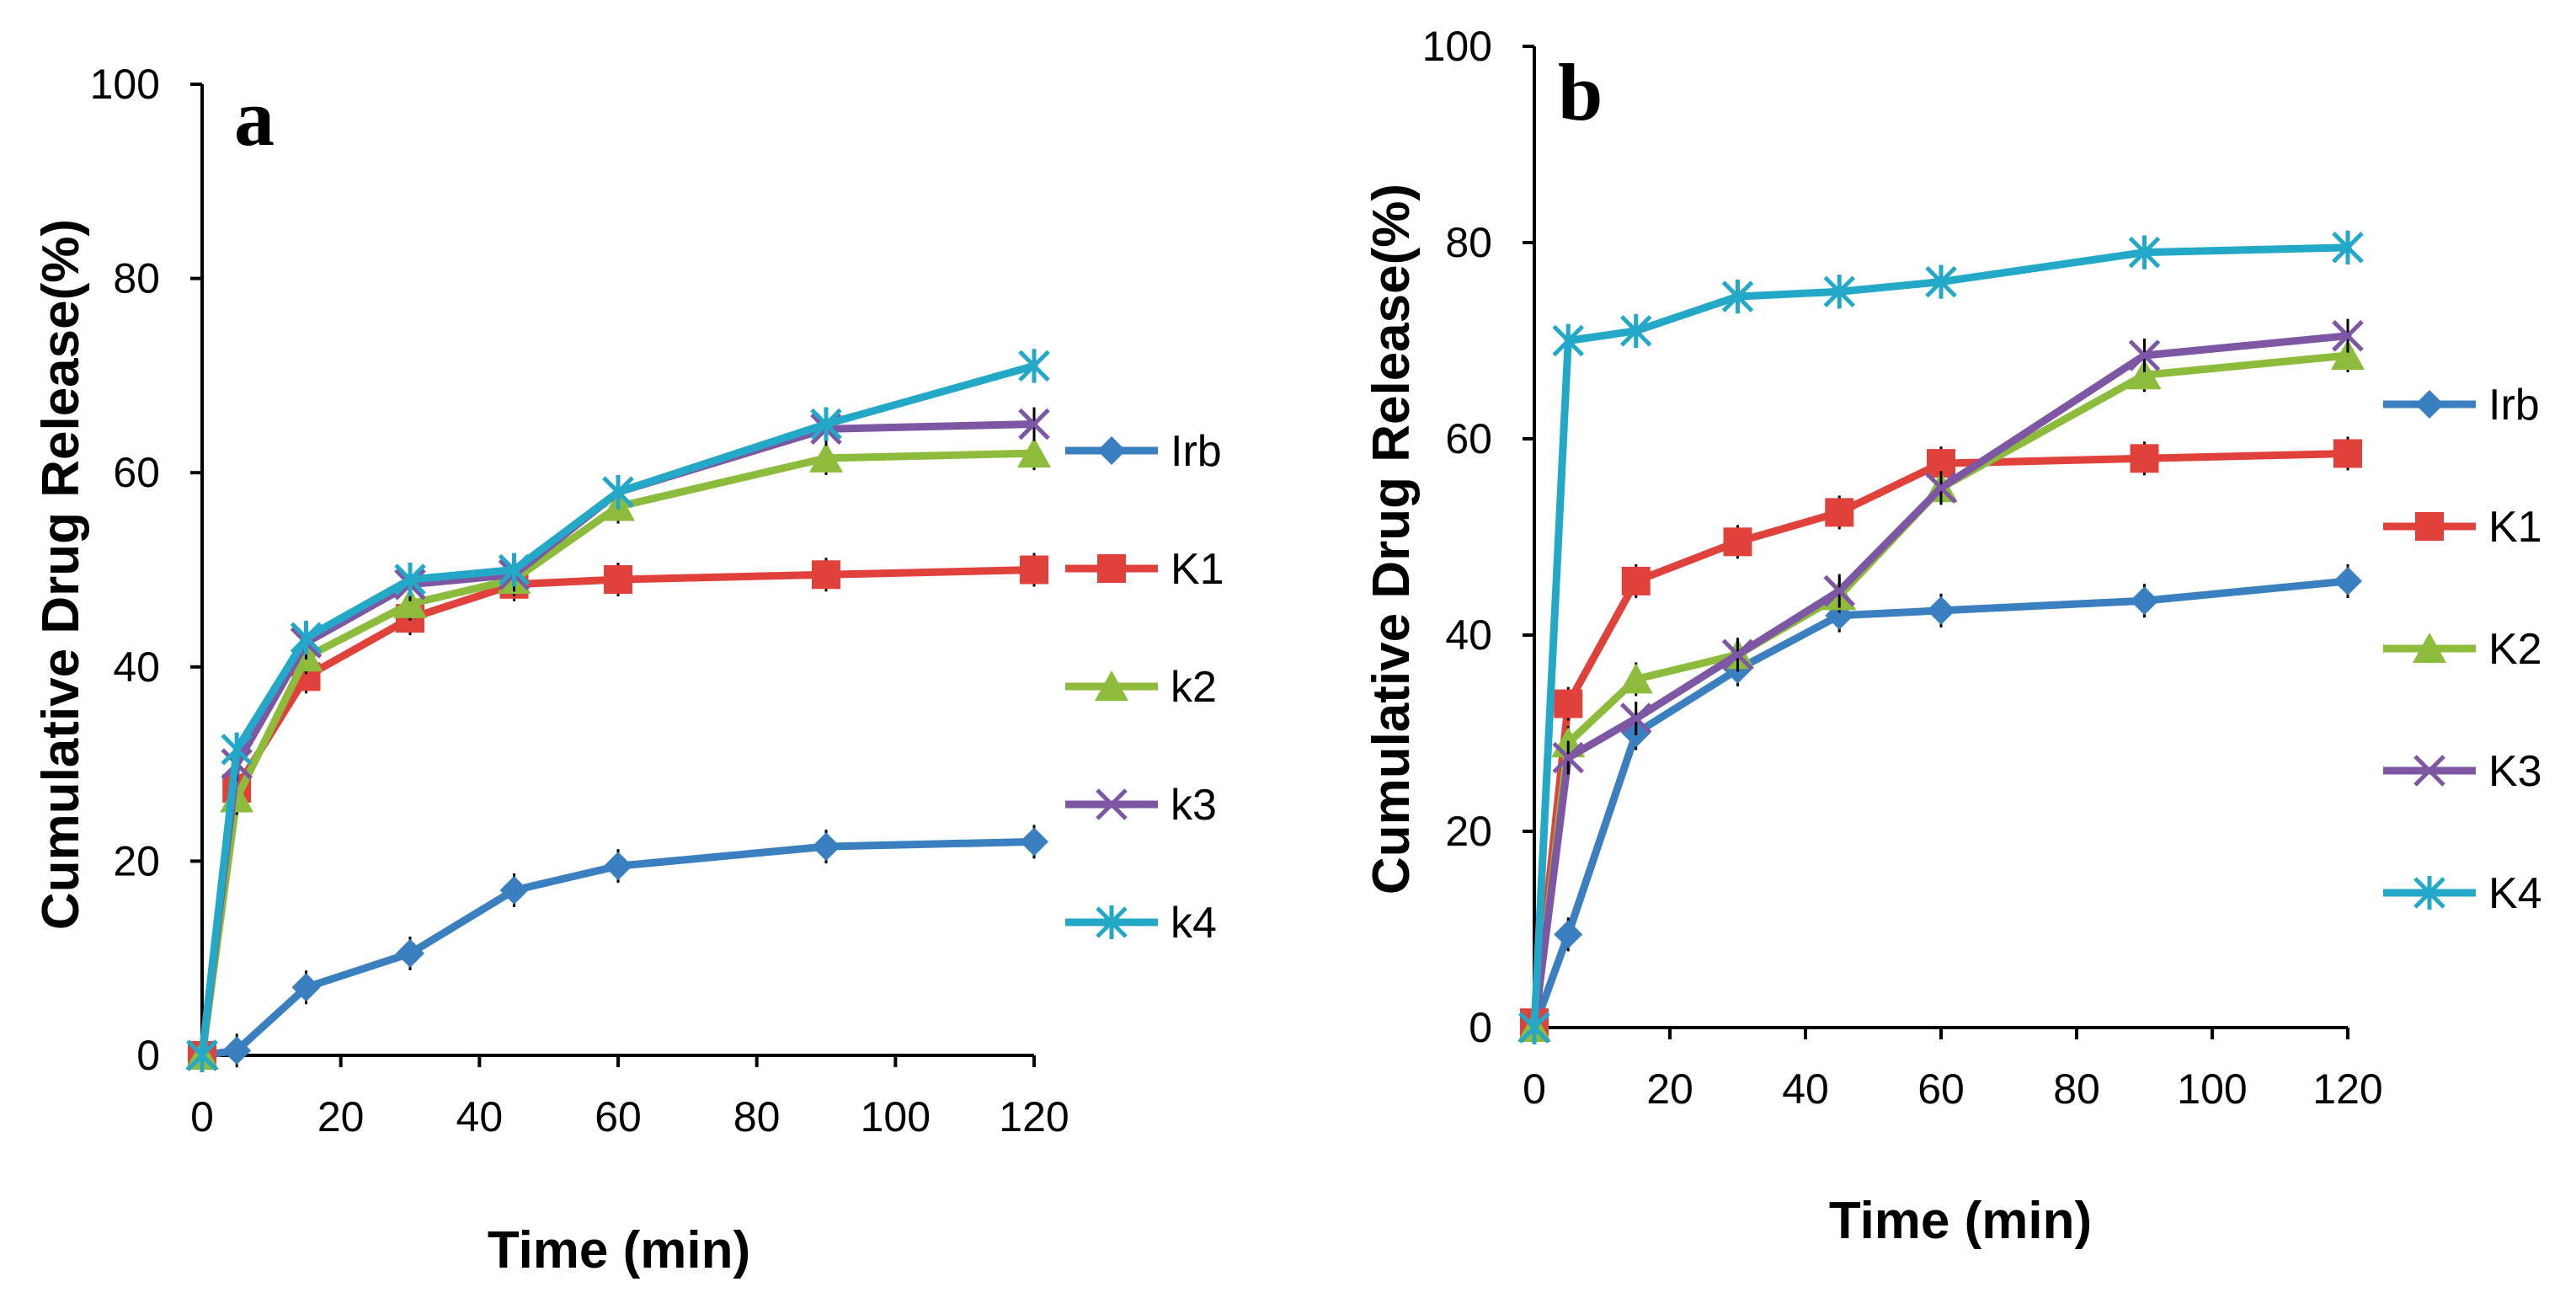 The image size is (2576, 1303). What do you see at coordinates (1194, 923) in the screenshot?
I see `legend-label: k4` at bounding box center [1194, 923].